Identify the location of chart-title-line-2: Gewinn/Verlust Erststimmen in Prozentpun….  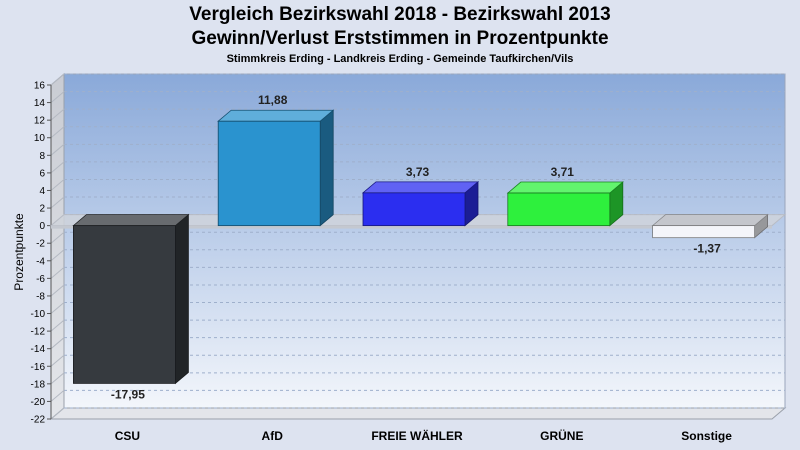
(400, 38).